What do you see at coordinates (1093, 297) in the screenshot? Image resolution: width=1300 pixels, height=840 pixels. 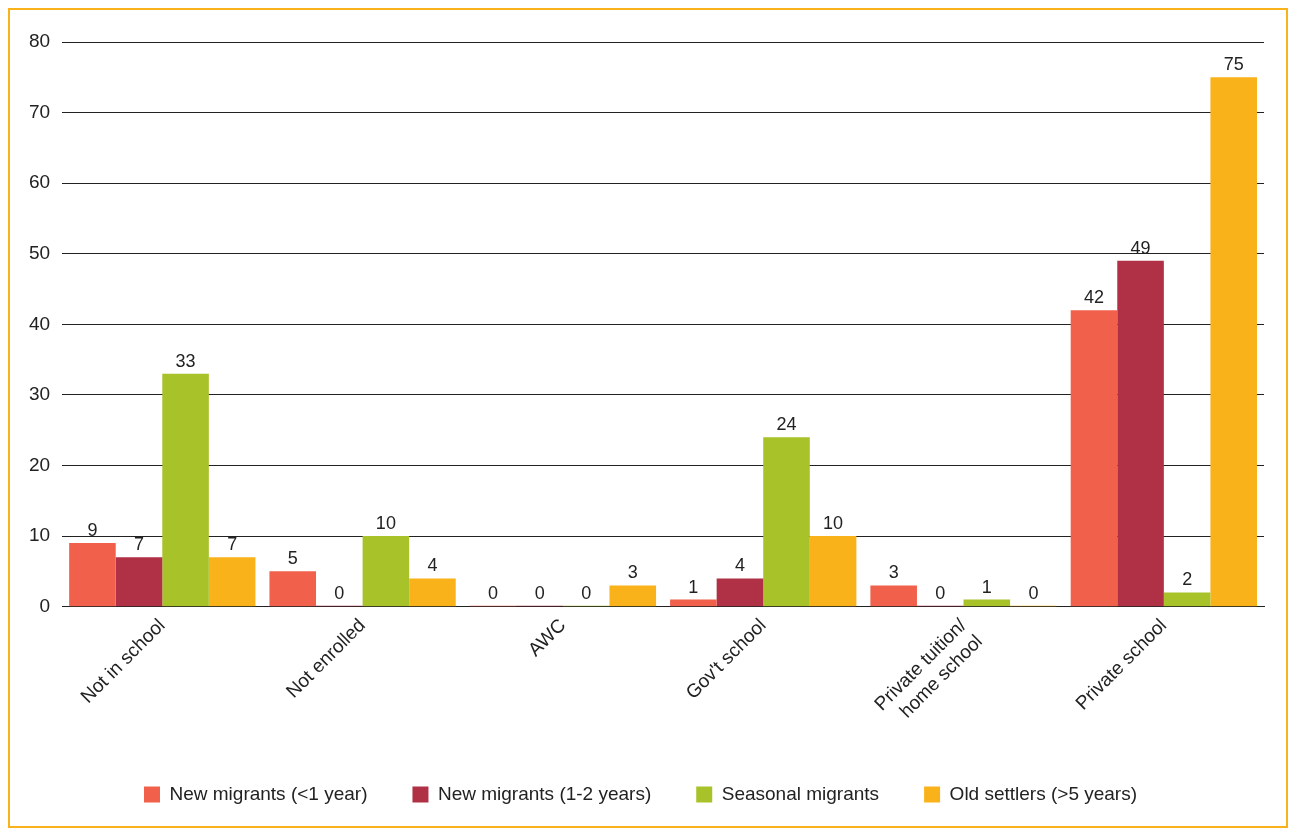 I see `data-label: 42` at bounding box center [1093, 297].